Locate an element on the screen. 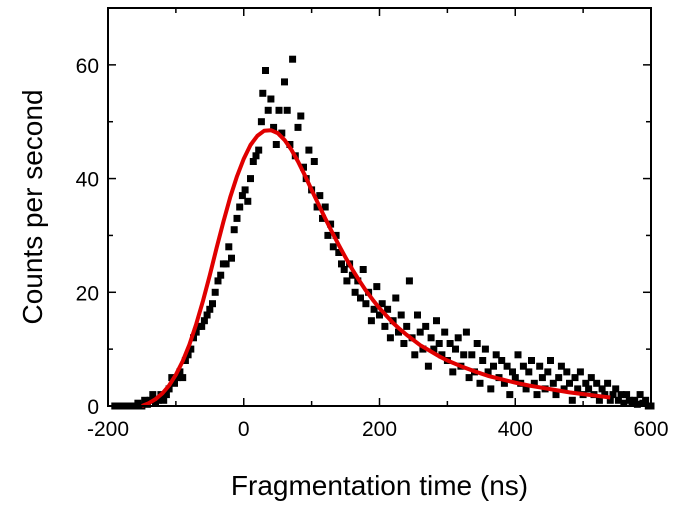  y-tick-label: 40 is located at coordinates (87, 180).